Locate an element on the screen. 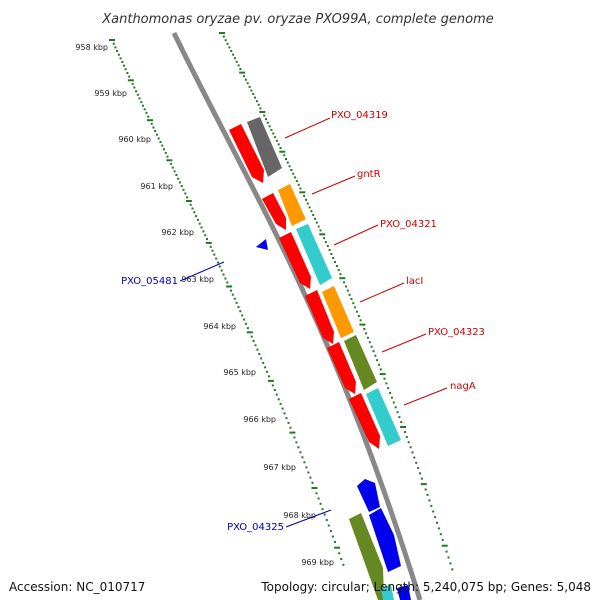 The height and width of the screenshot is (600, 600). callout-line-naga is located at coordinates (425, 396).